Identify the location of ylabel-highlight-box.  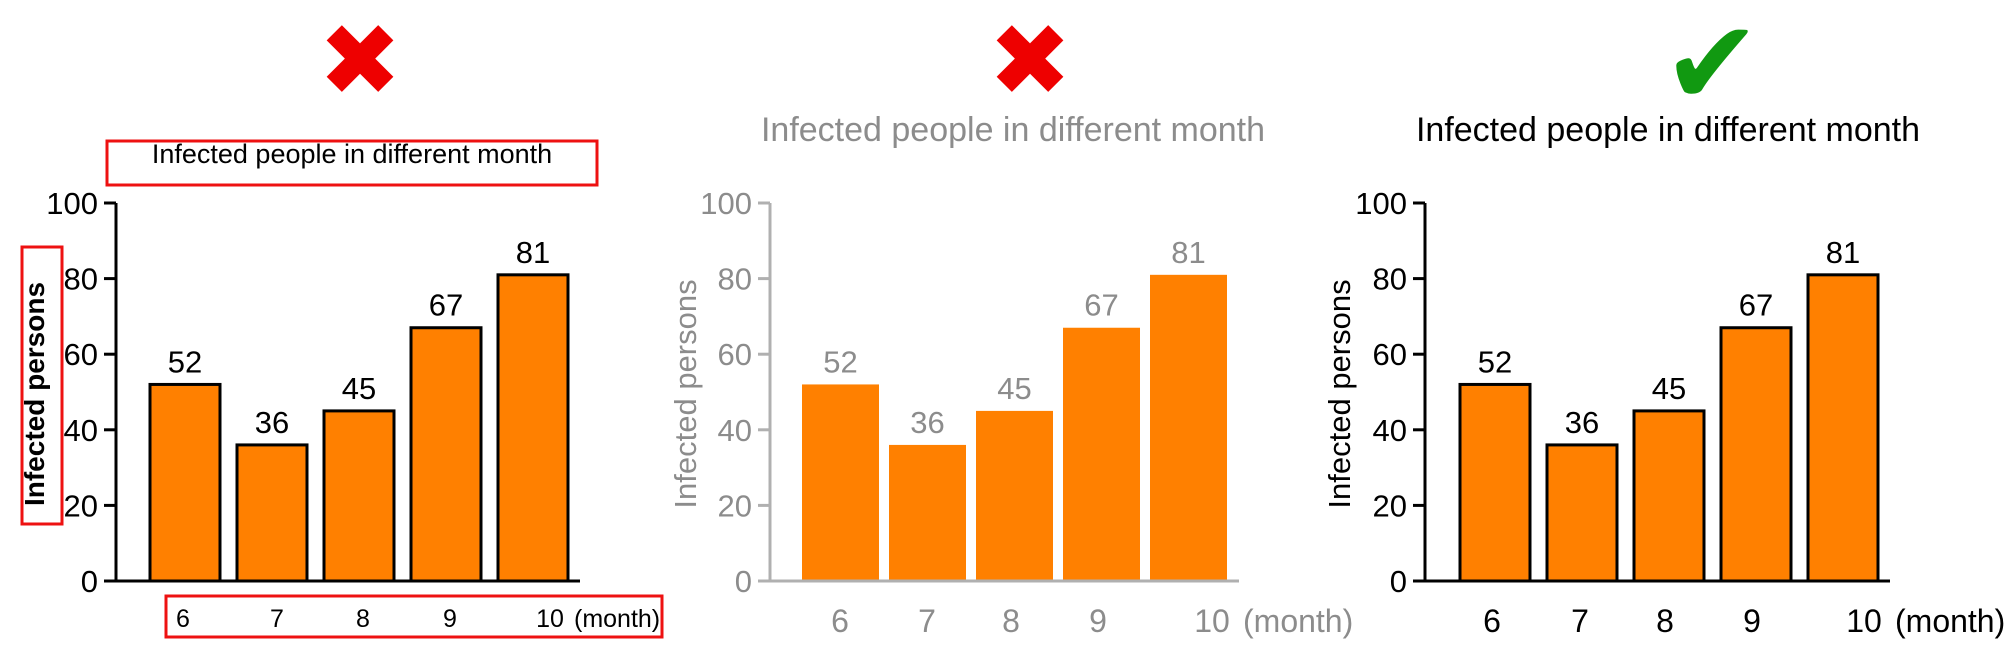
(42, 385).